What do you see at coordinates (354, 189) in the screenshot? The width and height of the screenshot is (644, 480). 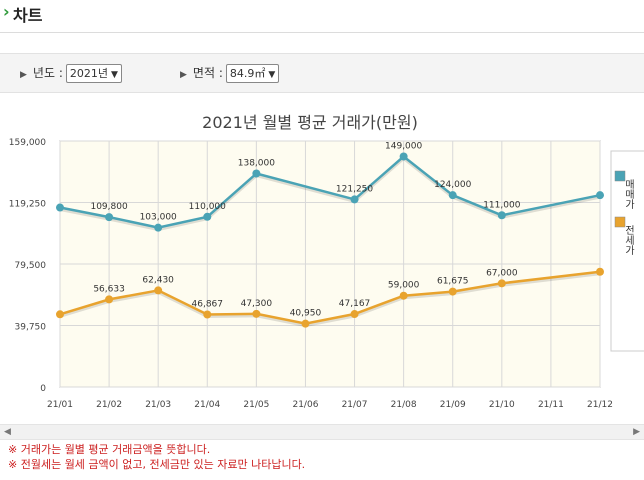 I see `data-label: 121,250` at bounding box center [354, 189].